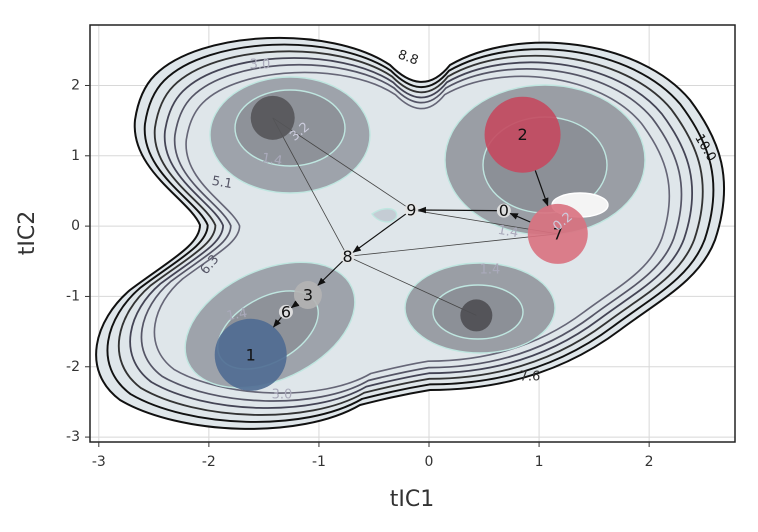 The height and width of the screenshot is (532, 758). Describe the element at coordinates (73, 367) in the screenshot. I see `y-tick-label: -2` at that location.